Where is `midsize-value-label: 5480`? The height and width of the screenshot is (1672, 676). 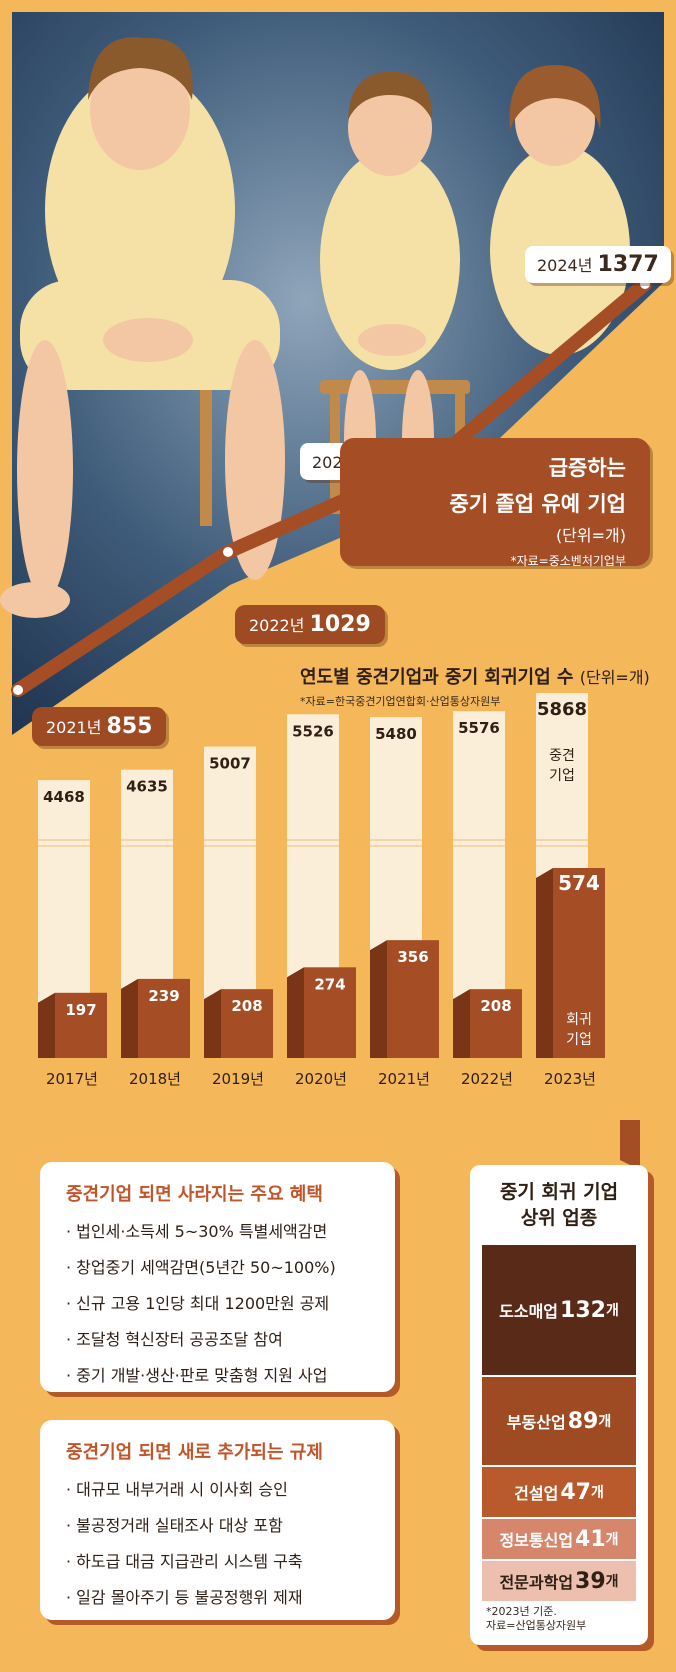
midsize-value-label: 5480 is located at coordinates (396, 734).